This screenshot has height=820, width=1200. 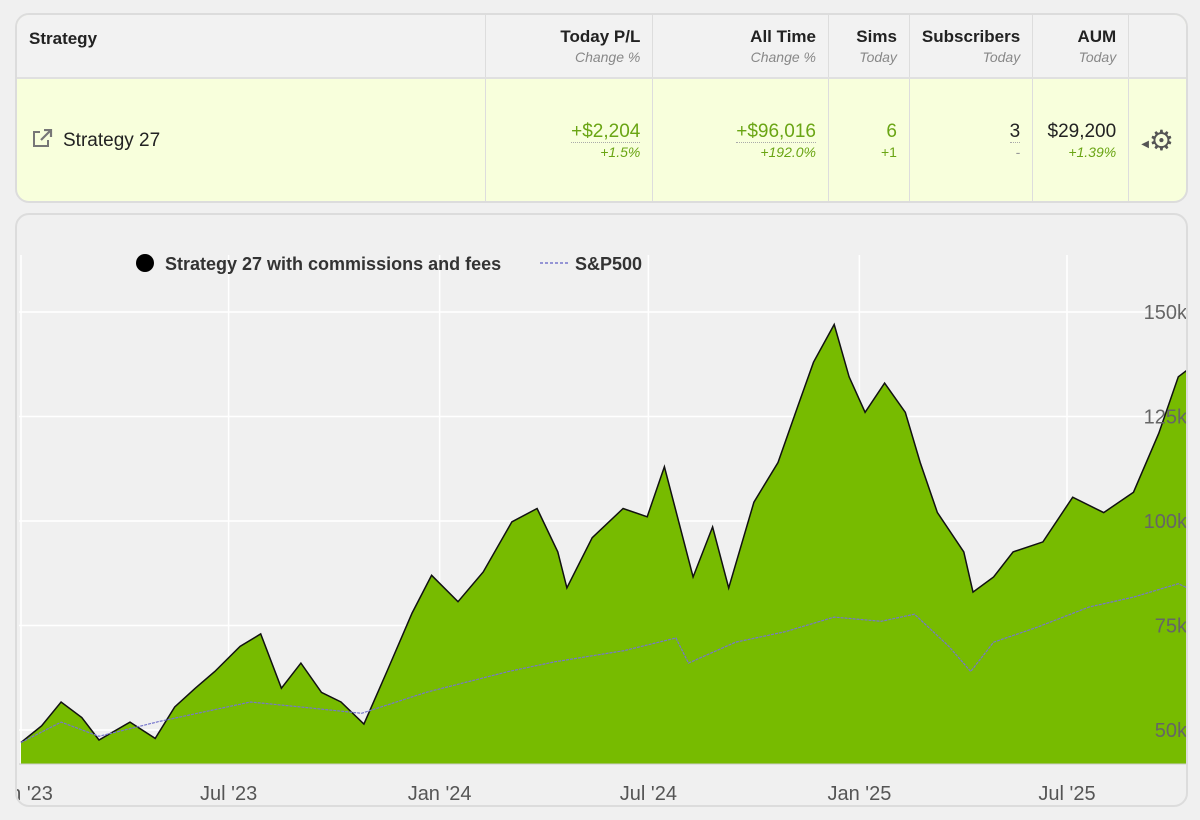 What do you see at coordinates (1145, 144) in the screenshot?
I see `caret-left-icon: ◀` at bounding box center [1145, 144].